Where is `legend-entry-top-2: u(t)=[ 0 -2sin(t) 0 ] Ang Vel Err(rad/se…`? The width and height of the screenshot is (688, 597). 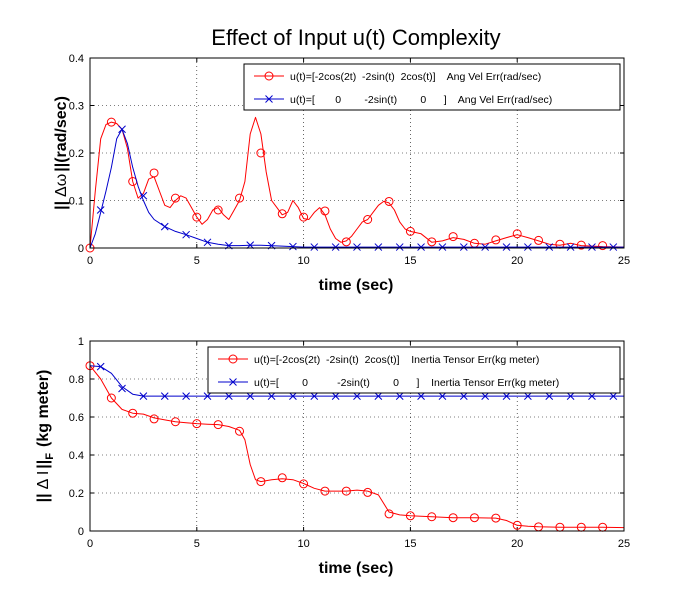 legend-entry-top-2: u(t)=[ 0 -2sin(t) 0 ] Ang Vel Err(rad/se… is located at coordinates (421, 100).